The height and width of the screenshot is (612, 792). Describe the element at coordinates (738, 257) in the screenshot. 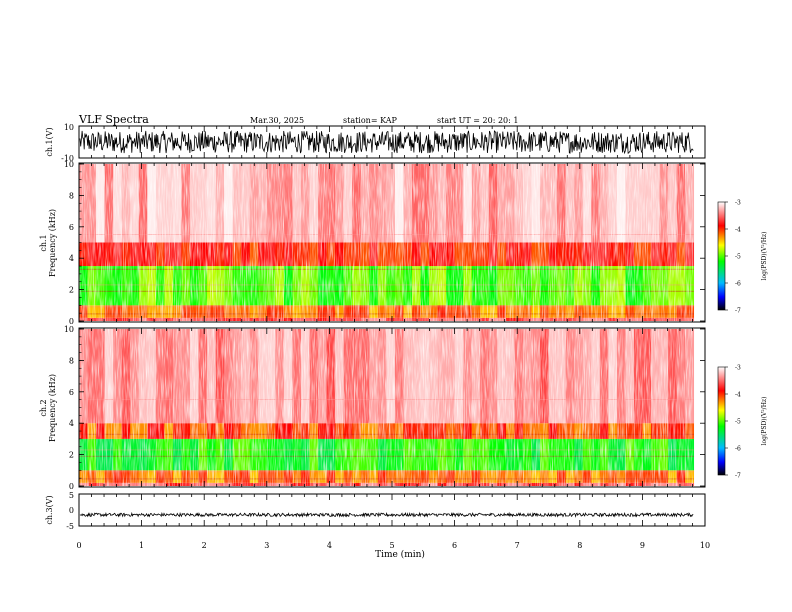

I see `ch1-colorbar-tick-label-2: -5` at that location.